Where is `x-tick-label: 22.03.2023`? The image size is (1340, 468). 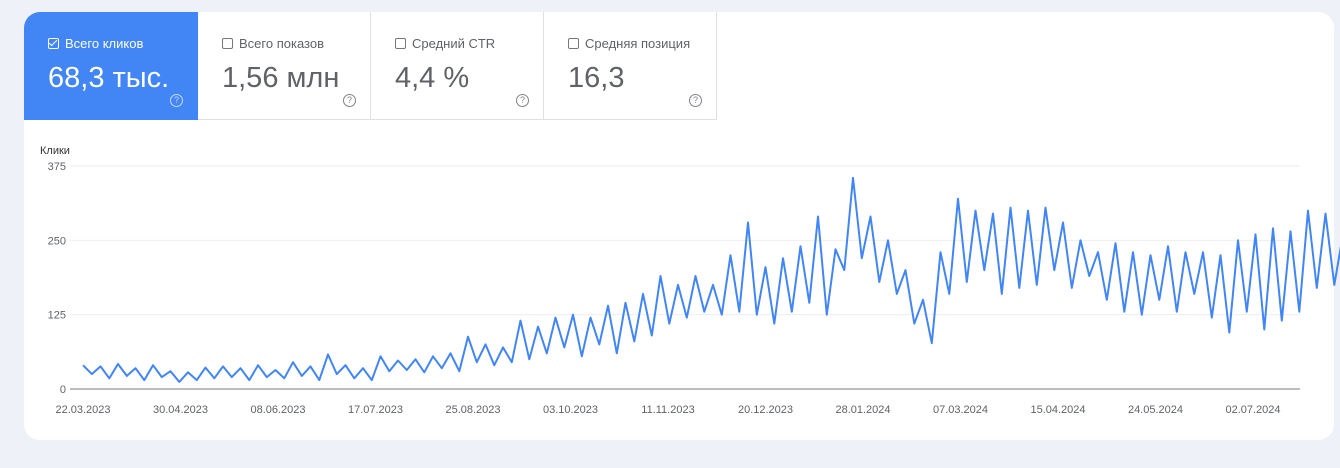 x-tick-label: 22.03.2023 is located at coordinates (82, 410).